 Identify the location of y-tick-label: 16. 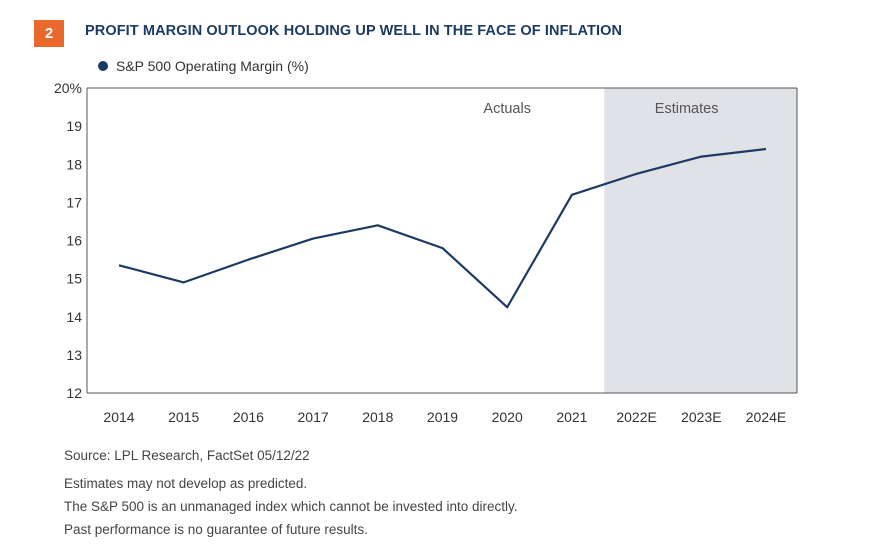
(74, 241).